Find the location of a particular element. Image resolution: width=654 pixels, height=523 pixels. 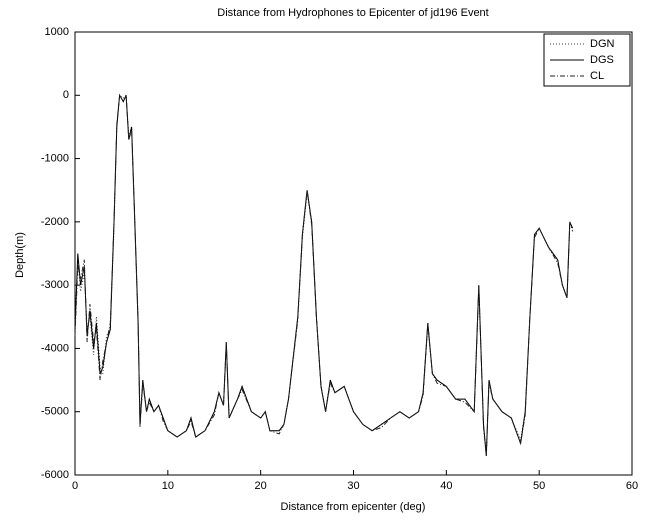

x-axis-label: Distance from epicenter (deg) is located at coordinates (353, 507).